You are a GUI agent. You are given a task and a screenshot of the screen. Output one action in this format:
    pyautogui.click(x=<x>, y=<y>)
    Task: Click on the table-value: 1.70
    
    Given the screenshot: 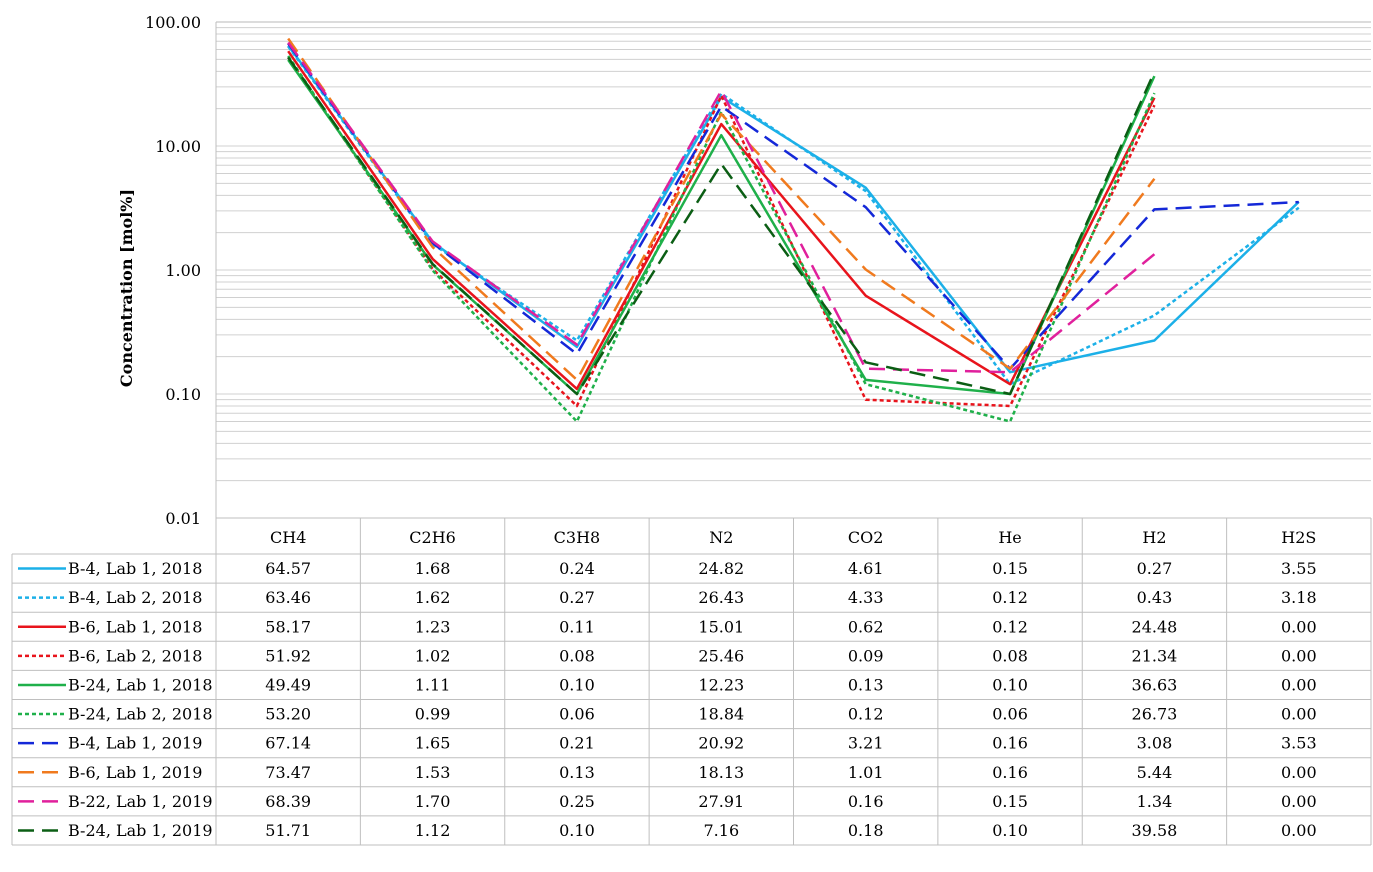 What is the action you would take?
    pyautogui.click(x=433, y=801)
    